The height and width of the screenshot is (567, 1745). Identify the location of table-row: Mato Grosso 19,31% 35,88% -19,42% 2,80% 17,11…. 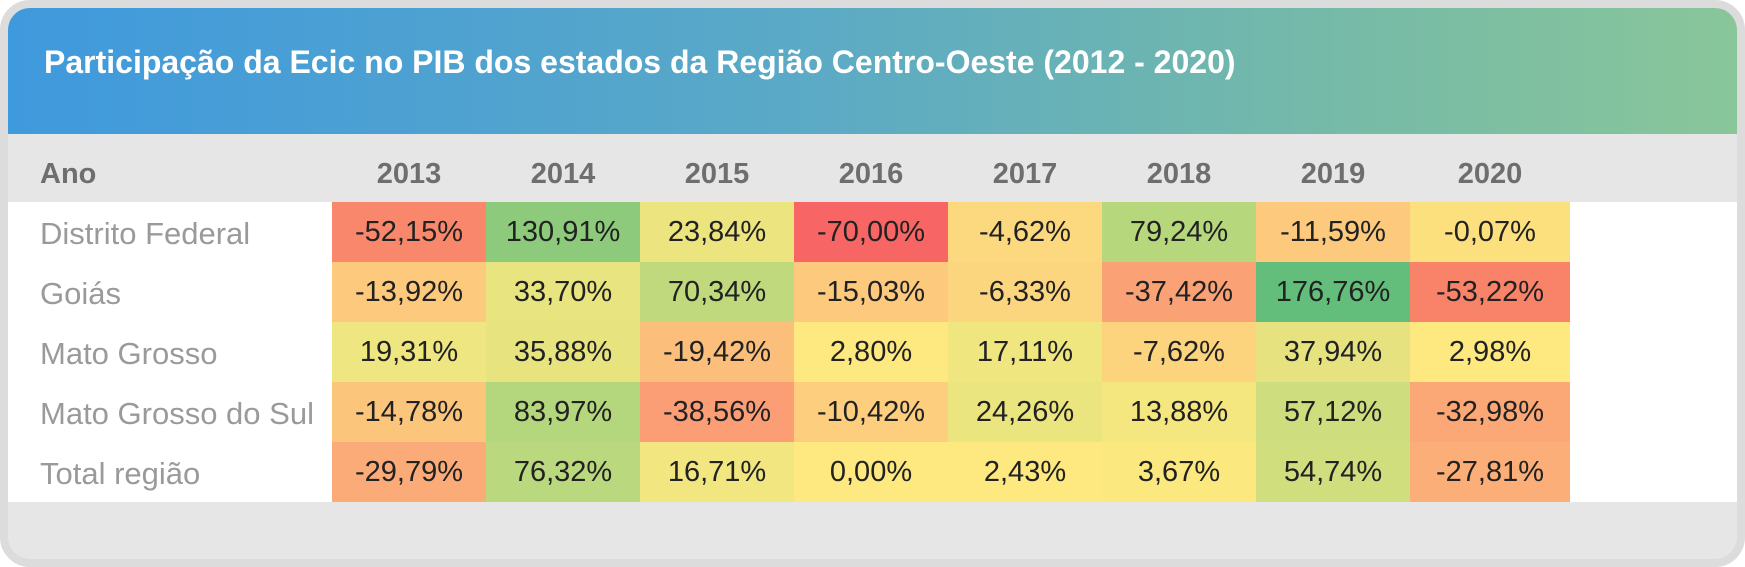
(872, 352).